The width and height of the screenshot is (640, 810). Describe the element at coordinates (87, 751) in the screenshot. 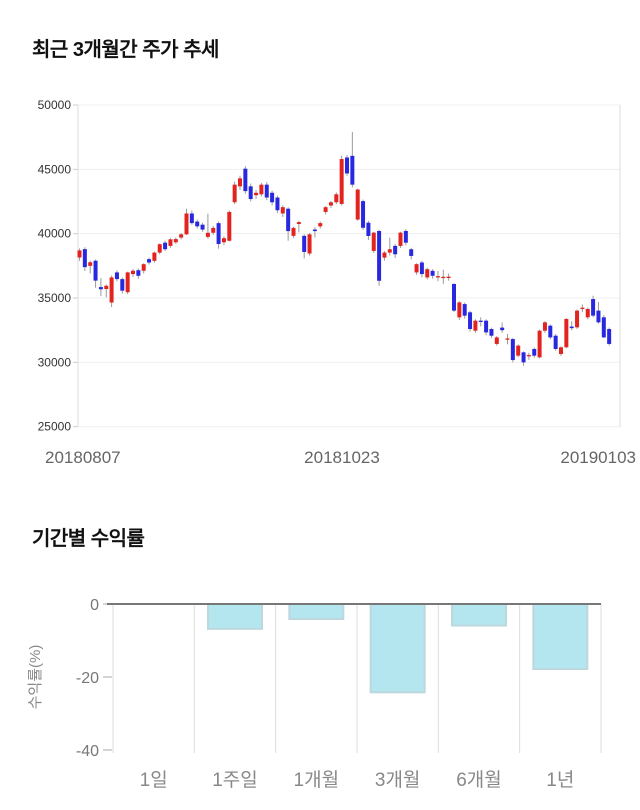

I see `y-tick-label: -40` at that location.